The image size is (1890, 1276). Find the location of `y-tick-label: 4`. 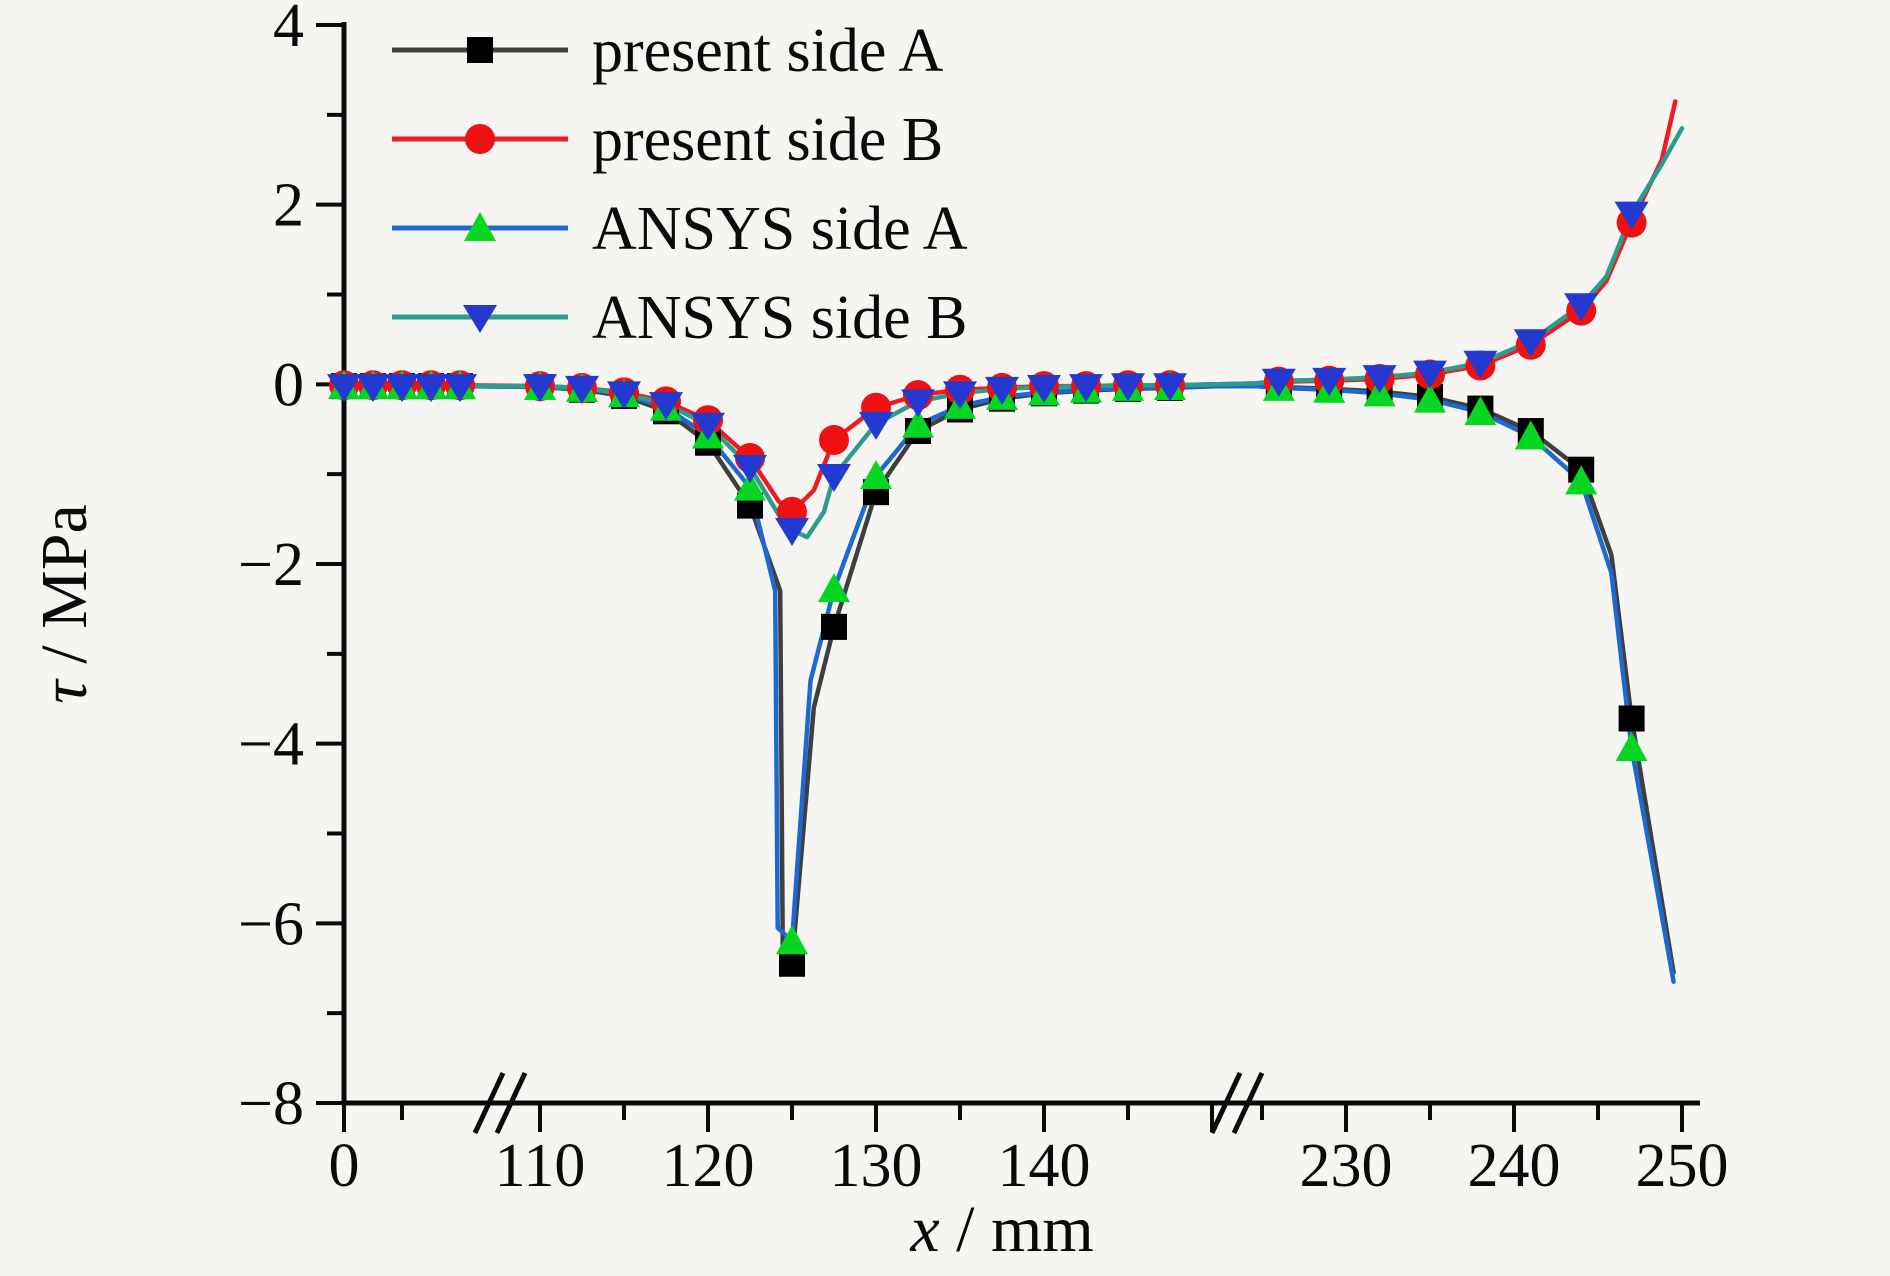

y-tick-label: 4 is located at coordinates (288, 30).